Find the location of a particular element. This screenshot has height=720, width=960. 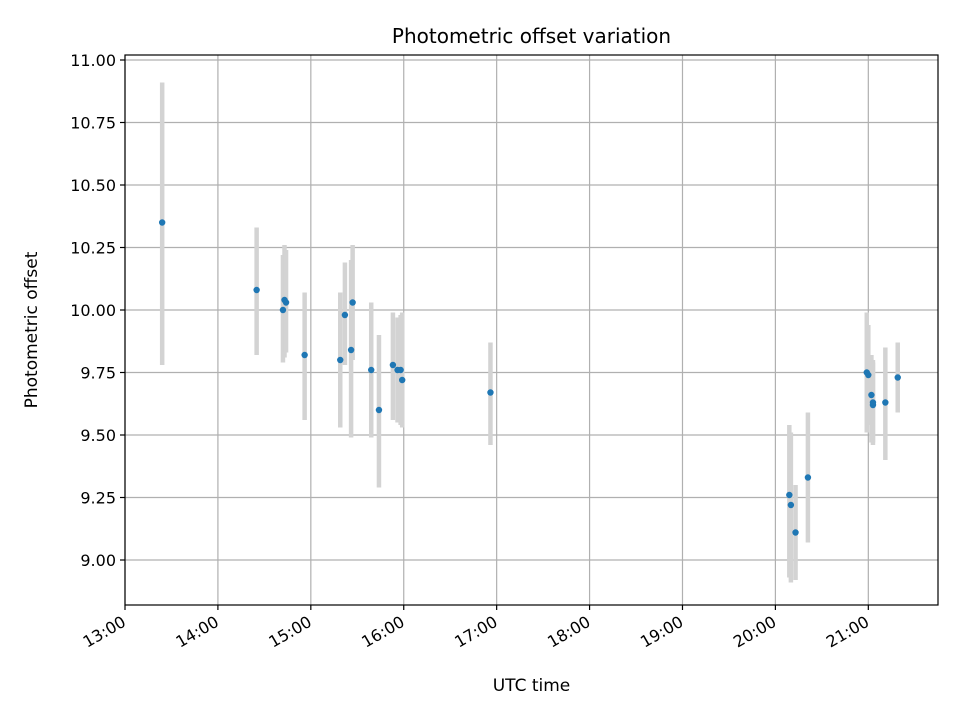

y-tick-label: 9.25 is located at coordinates (98, 498).